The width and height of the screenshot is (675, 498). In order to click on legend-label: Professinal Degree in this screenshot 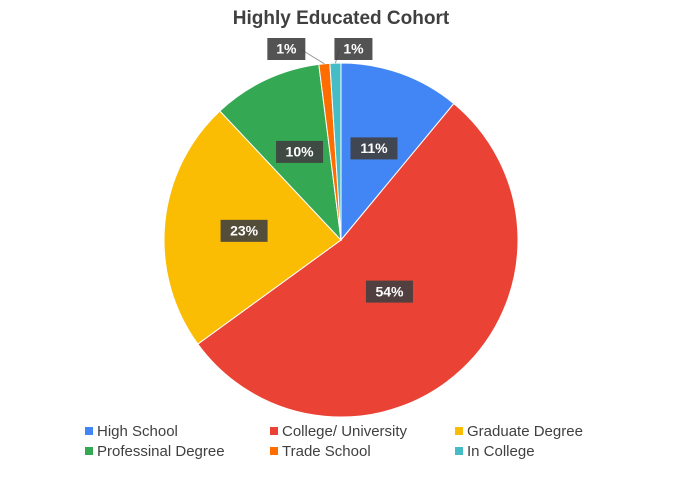, I will do `click(161, 451)`.